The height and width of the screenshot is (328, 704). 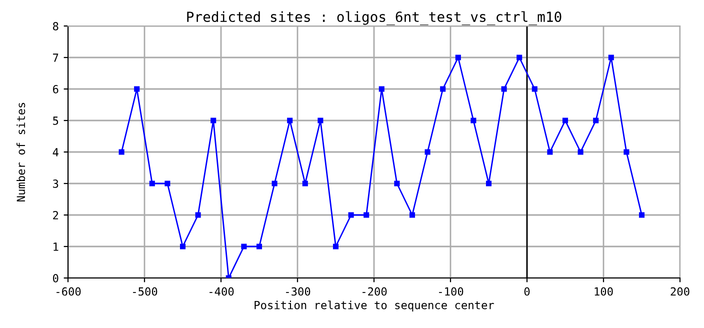 I want to click on x-tick-label: -200, so click(x=374, y=291).